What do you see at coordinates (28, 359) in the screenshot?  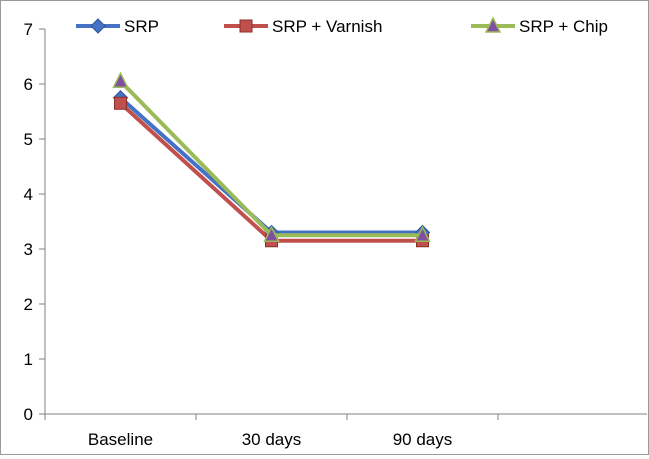 I see `y-tick-label: 1` at bounding box center [28, 359].